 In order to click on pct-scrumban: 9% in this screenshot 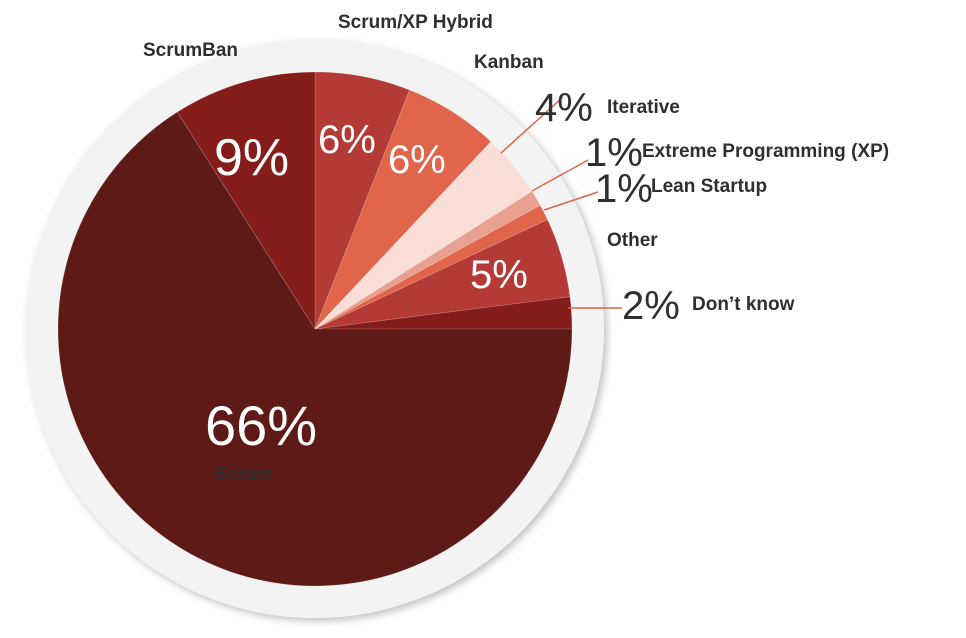, I will do `click(252, 158)`.